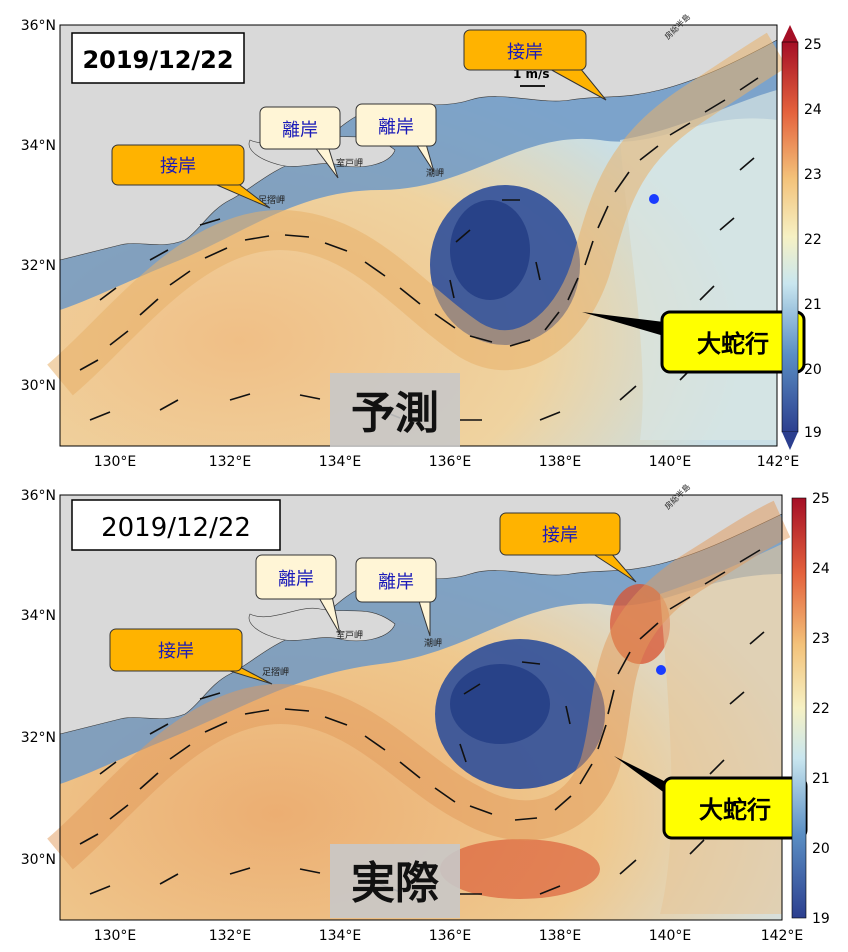 The height and width of the screenshot is (952, 848). I want to click on actual-label-box, so click(395, 881).